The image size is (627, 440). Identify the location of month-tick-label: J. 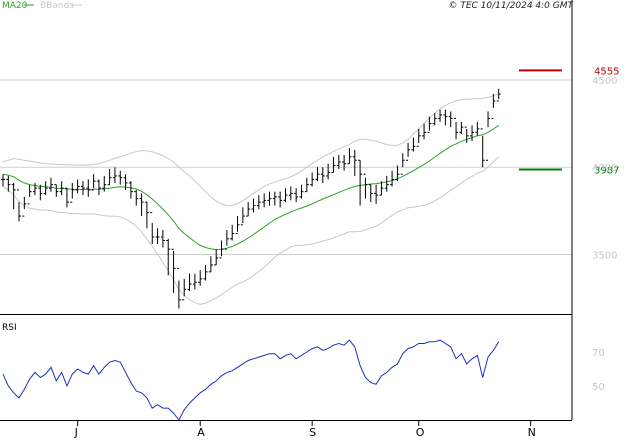
(76, 432).